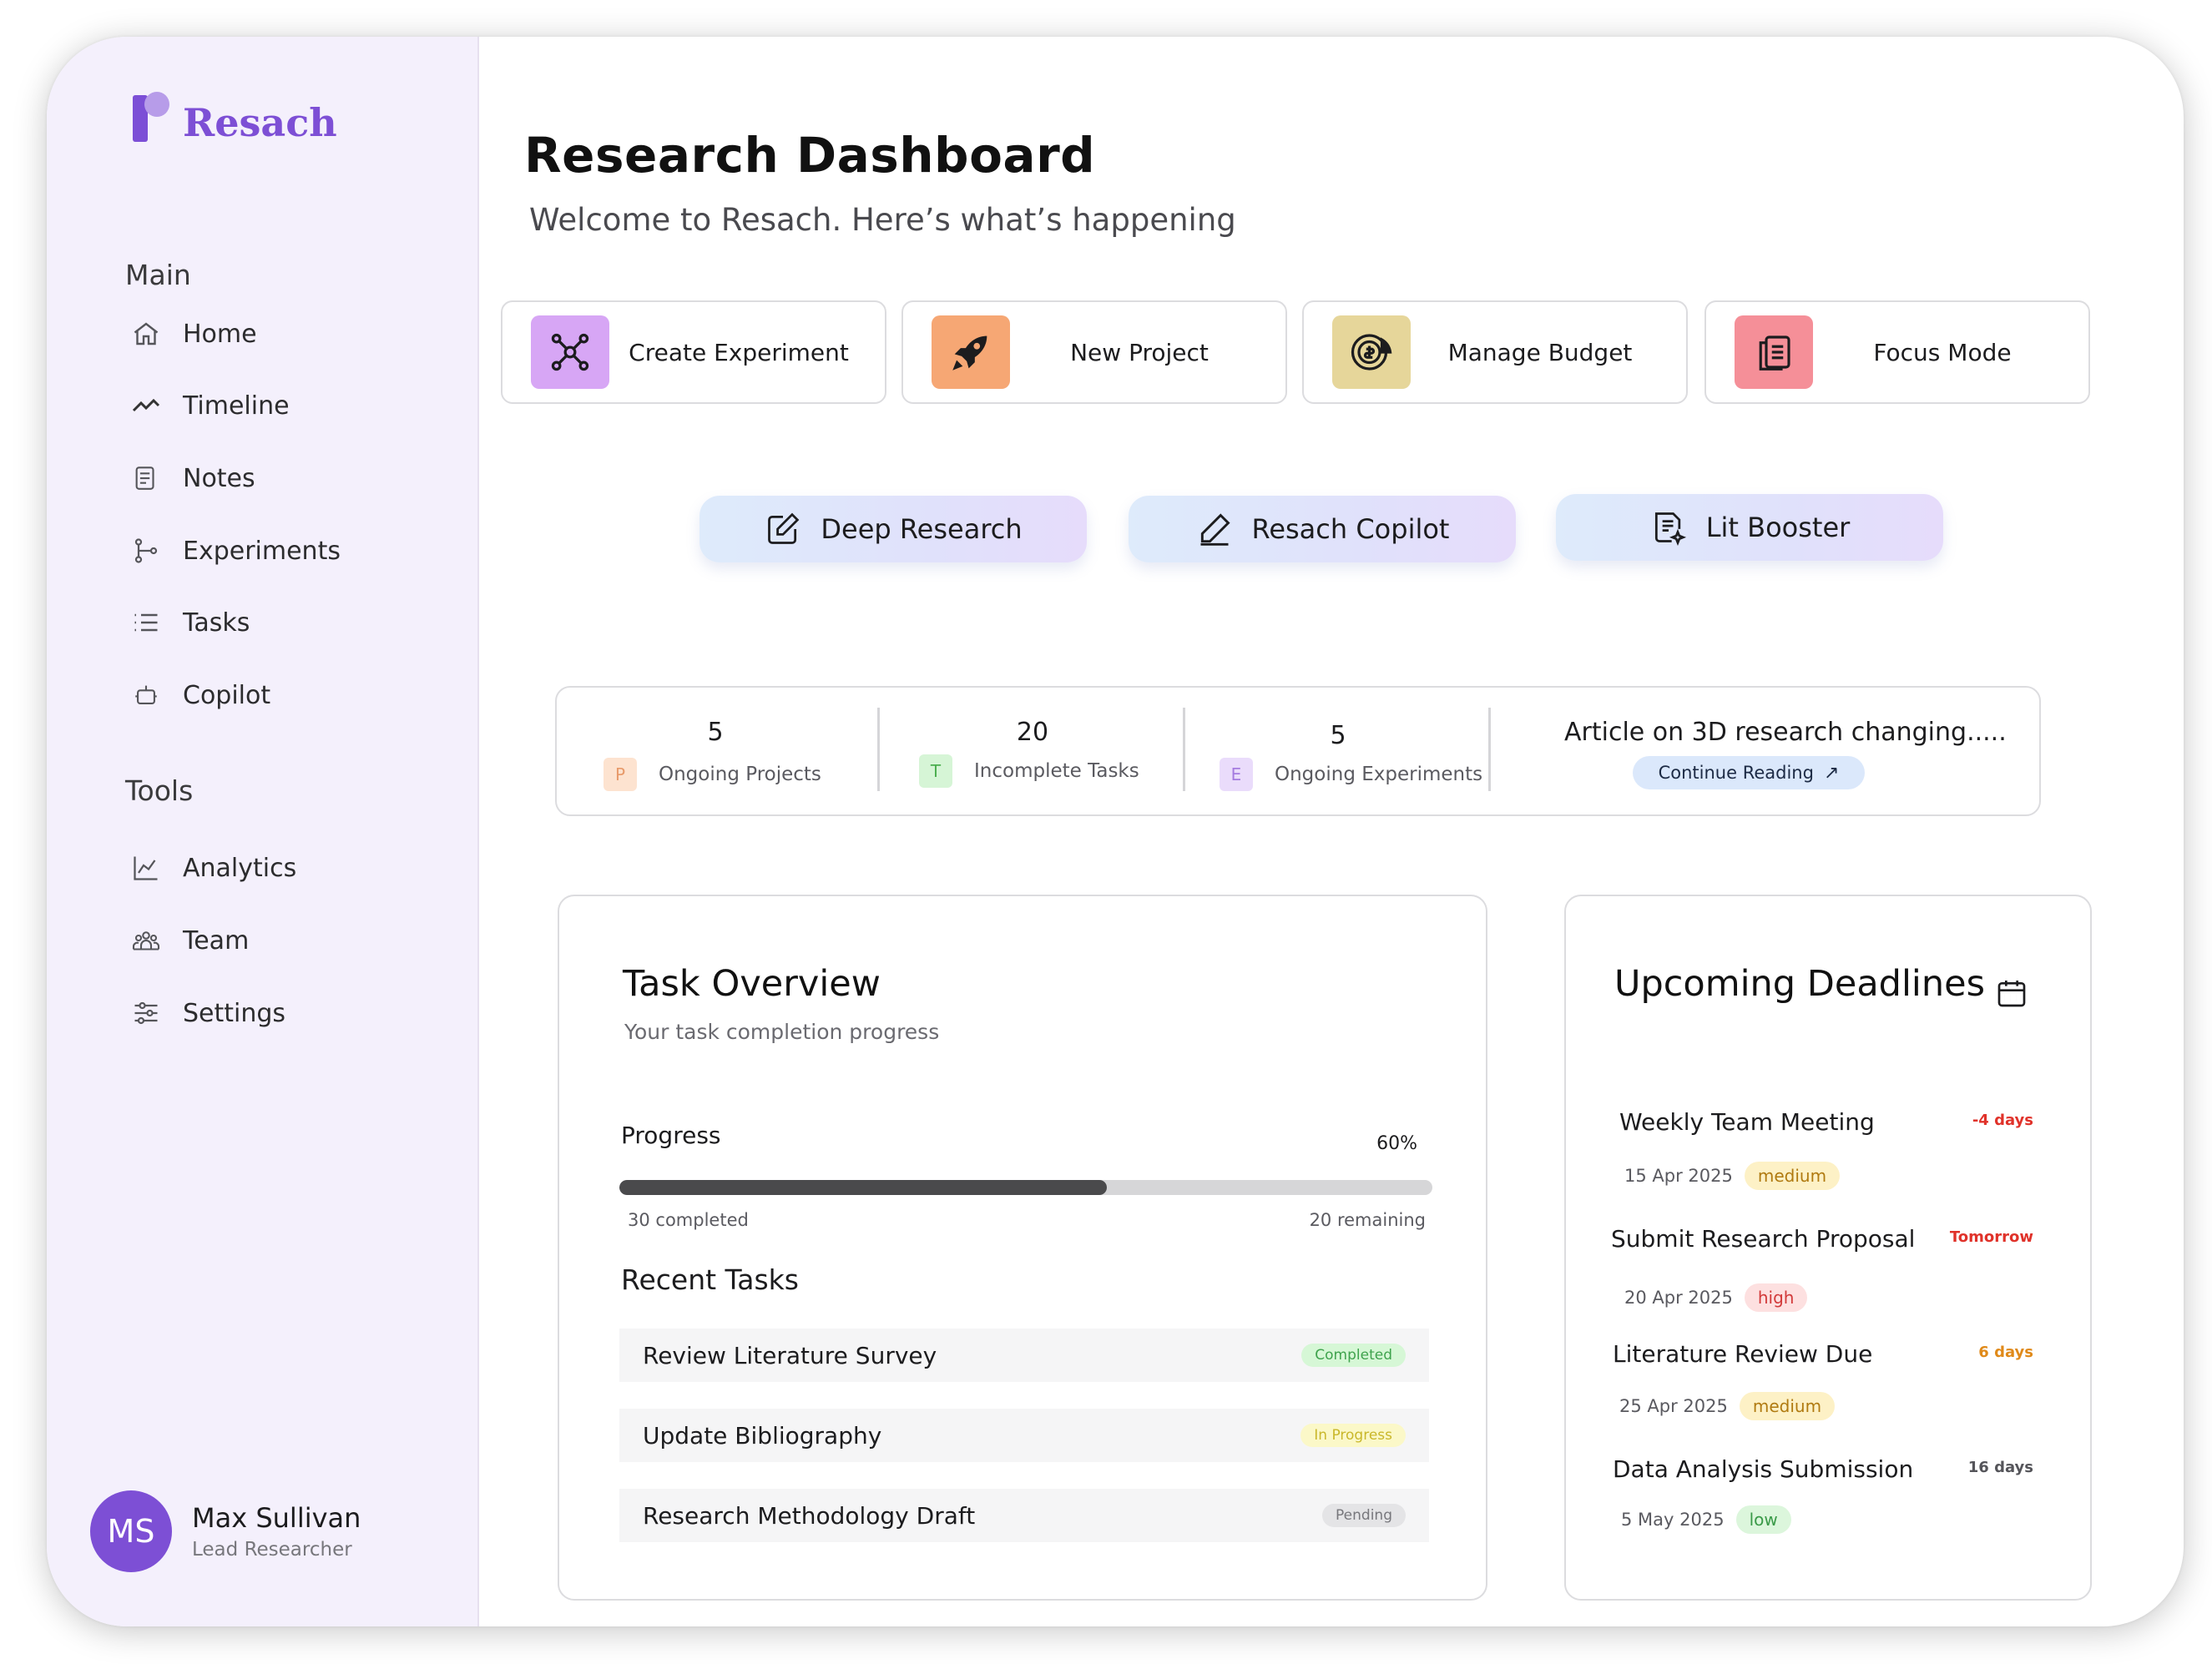  What do you see at coordinates (287, 695) in the screenshot?
I see `sidebar-item-copilot: Copilot` at bounding box center [287, 695].